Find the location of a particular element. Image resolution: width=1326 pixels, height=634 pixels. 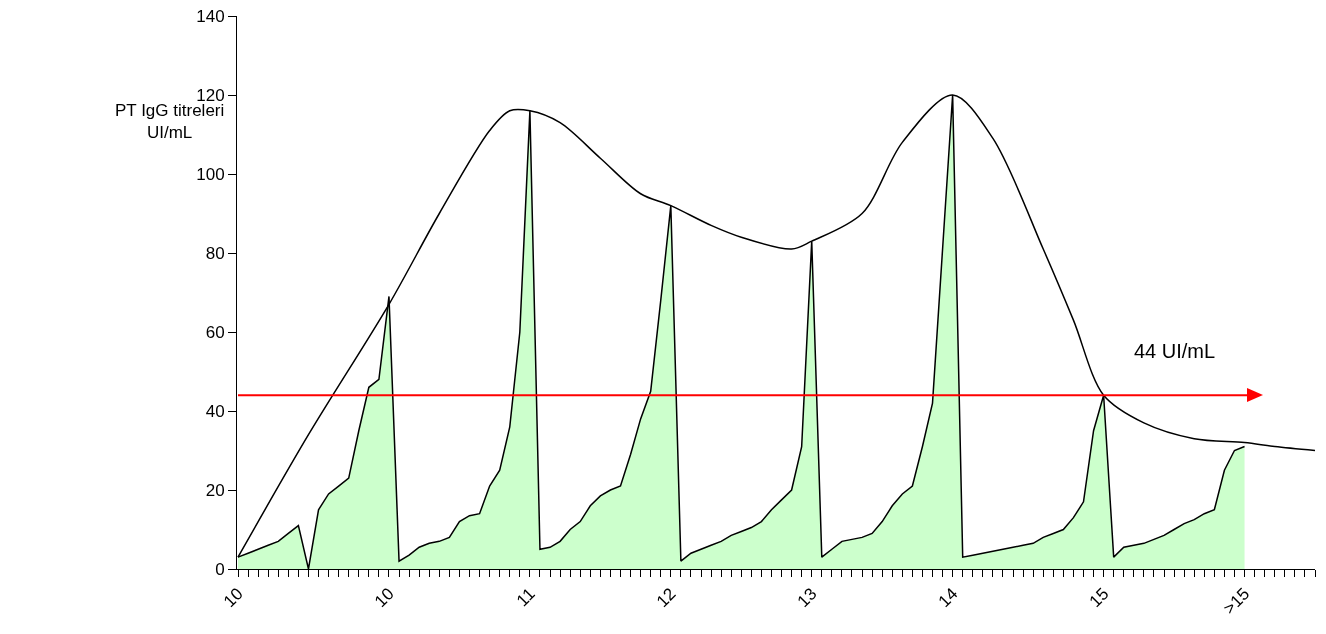

y-tick-label: 80 is located at coordinates (215, 253).